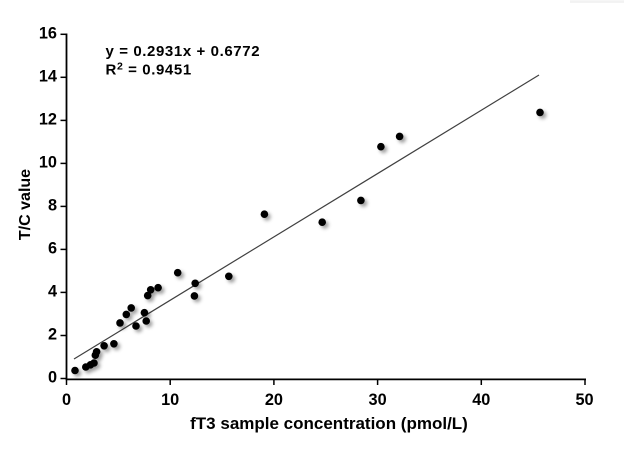  Describe the element at coordinates (52, 292) in the screenshot. I see `svg-text: 4` at that location.